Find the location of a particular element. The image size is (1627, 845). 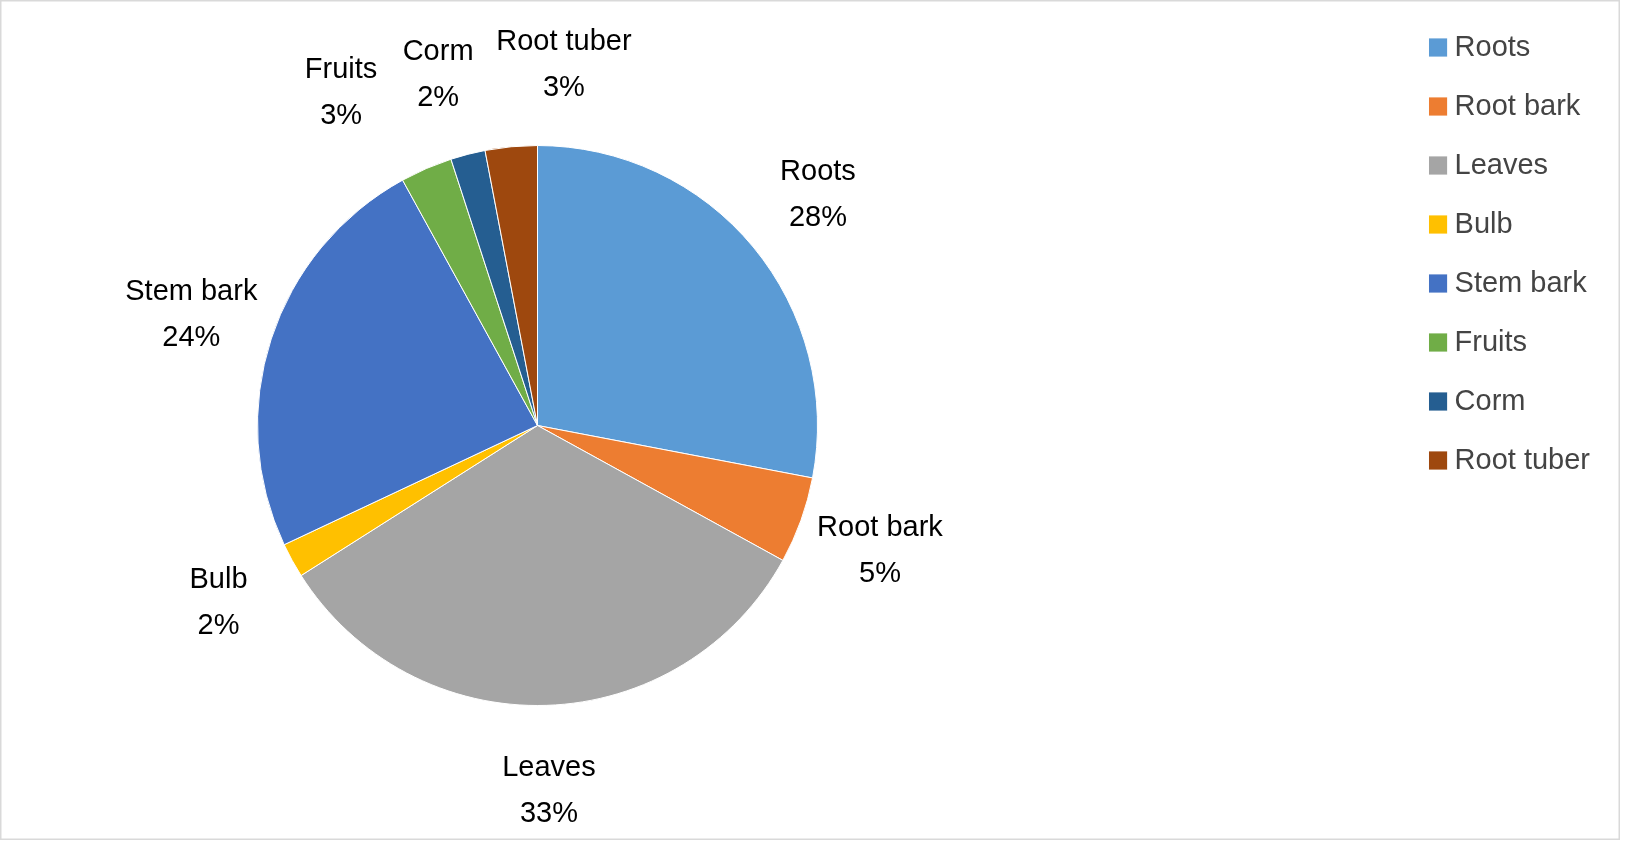

slice-label: Leaves is located at coordinates (549, 766).